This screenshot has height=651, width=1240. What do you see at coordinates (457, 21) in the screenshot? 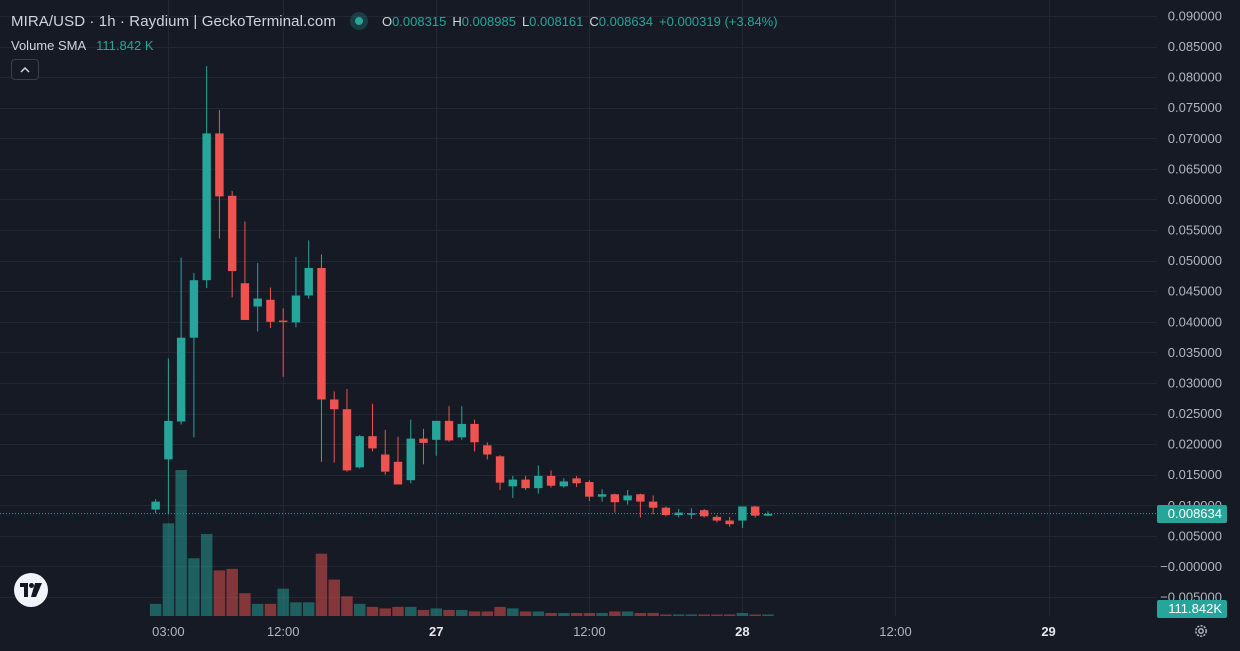
I see `high-label: H` at bounding box center [457, 21].